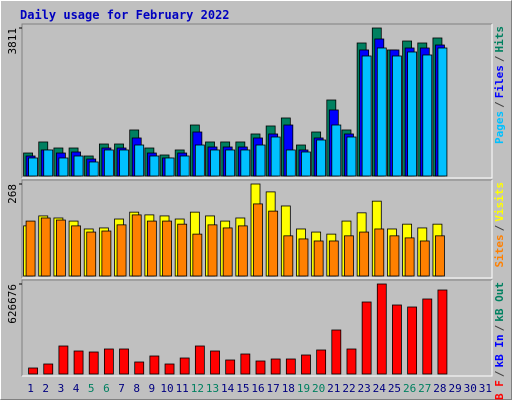 The height and width of the screenshot is (400, 512). What do you see at coordinates (242, 388) in the screenshot?
I see `x-tick-label: 15` at bounding box center [242, 388].